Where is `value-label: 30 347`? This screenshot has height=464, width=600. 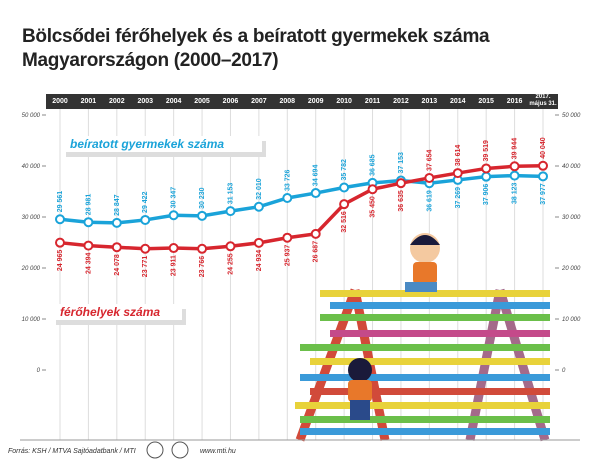
value-label: 30 347 is located at coordinates (174, 198).